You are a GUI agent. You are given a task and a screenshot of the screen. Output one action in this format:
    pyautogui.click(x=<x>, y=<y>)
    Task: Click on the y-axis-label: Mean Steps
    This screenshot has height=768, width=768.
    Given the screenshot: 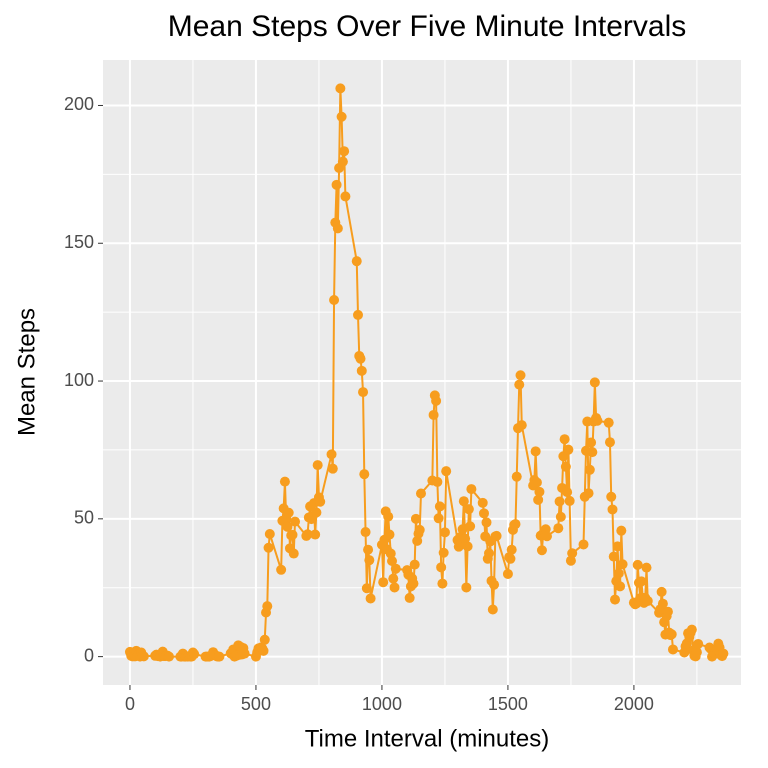 What is the action you would take?
    pyautogui.click(x=26, y=372)
    